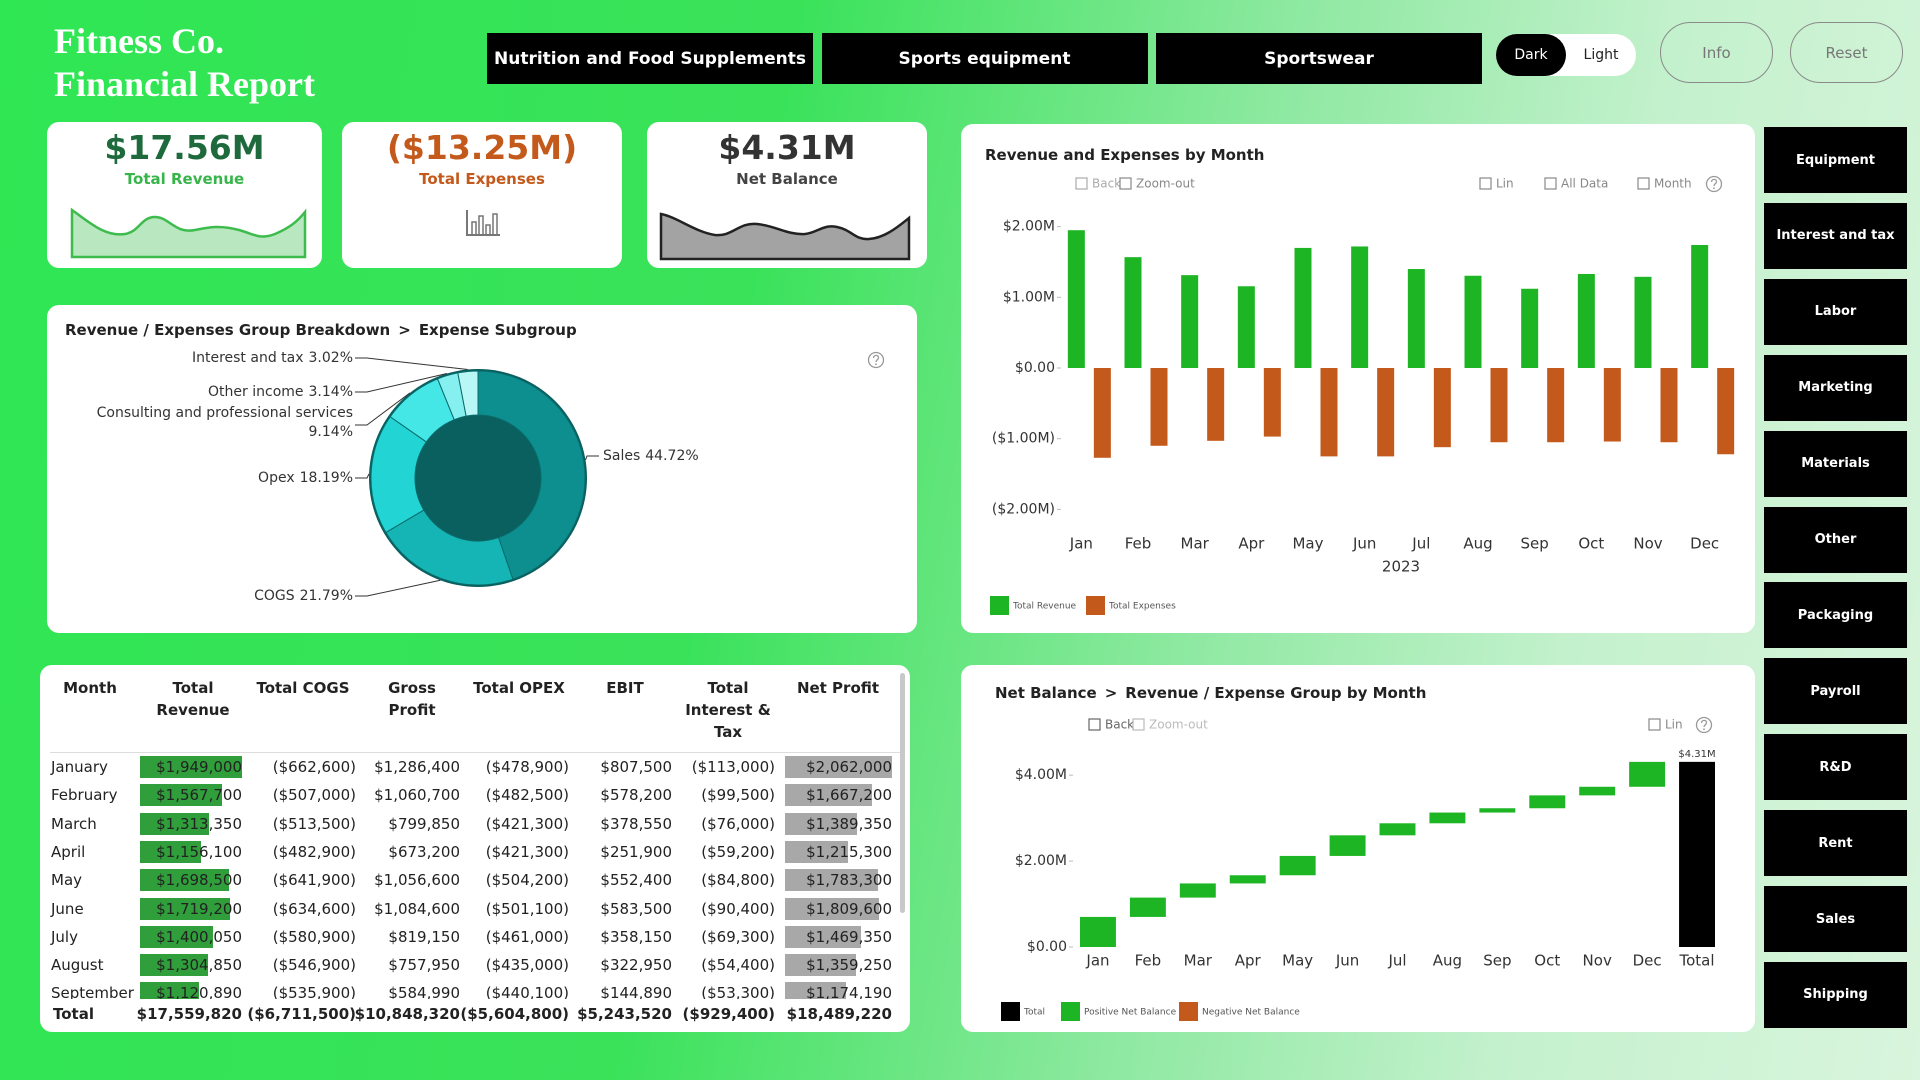 The width and height of the screenshot is (1920, 1080). I want to click on column-header: Total OPEX, so click(519, 688).